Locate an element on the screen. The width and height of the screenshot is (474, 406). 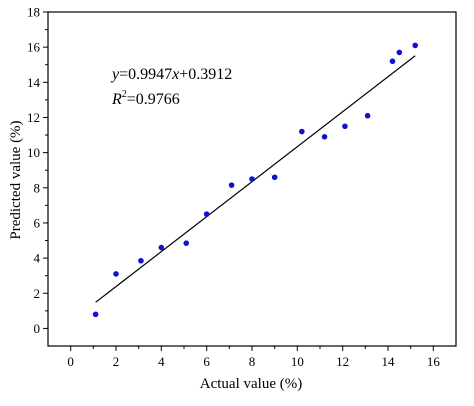
x-axis-label: Actual value (%) is located at coordinates (251, 384).